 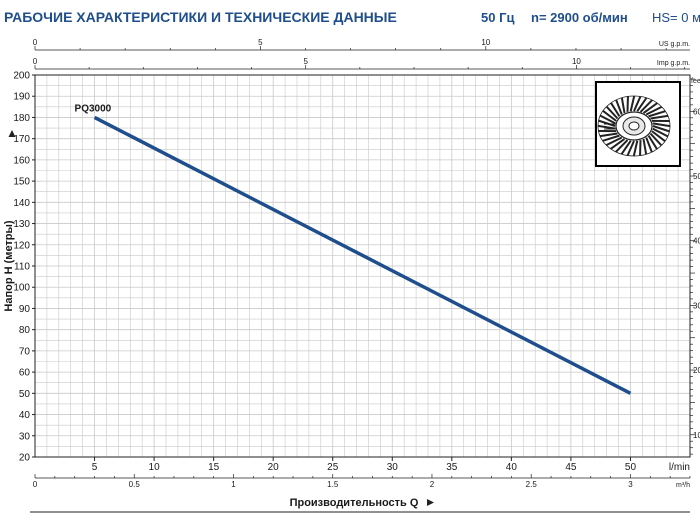 I want to click on feet-unit: feet, so click(x=695, y=81).